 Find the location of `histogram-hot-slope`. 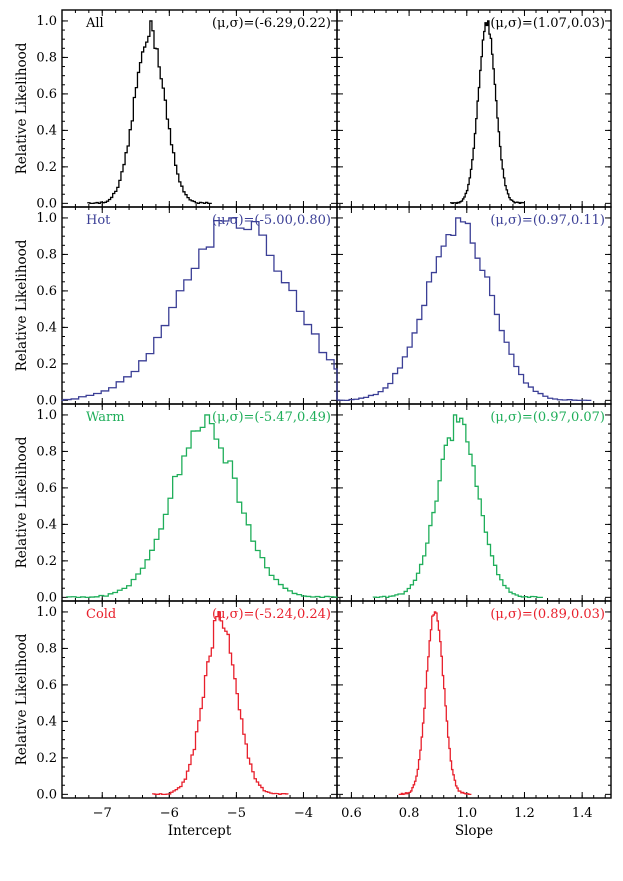

histogram-hot-slope is located at coordinates (464, 309).